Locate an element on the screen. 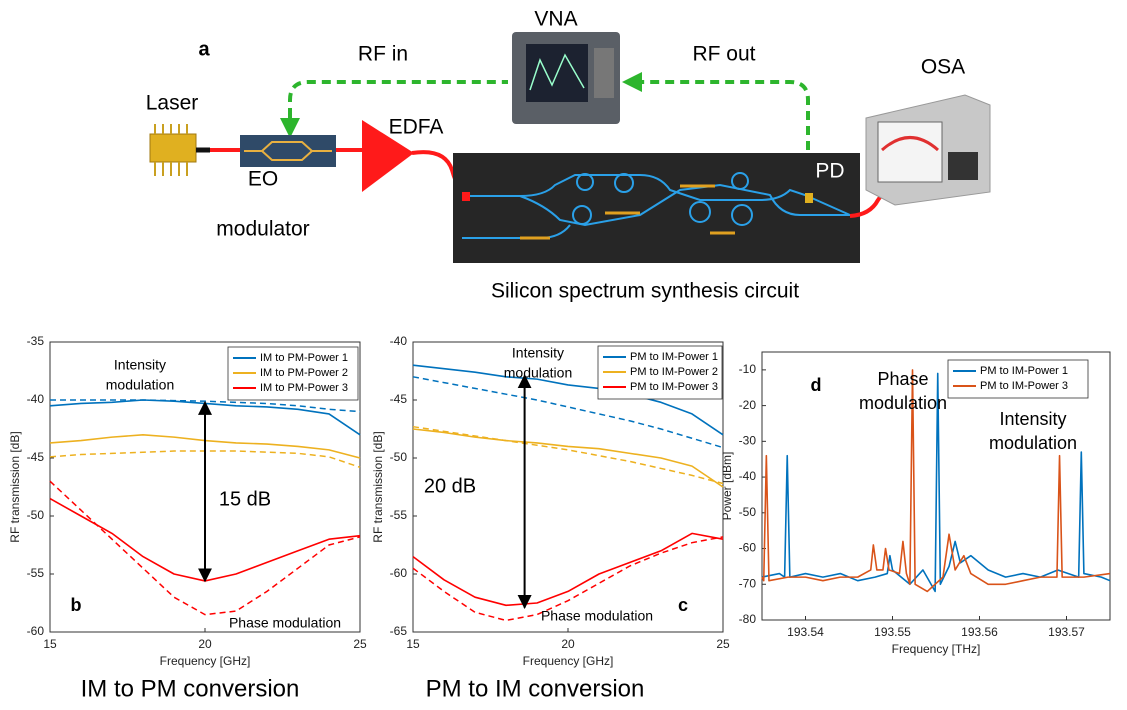 Image resolution: width=1127 pixels, height=710 pixels. rf-in-link is located at coordinates (398, 106).